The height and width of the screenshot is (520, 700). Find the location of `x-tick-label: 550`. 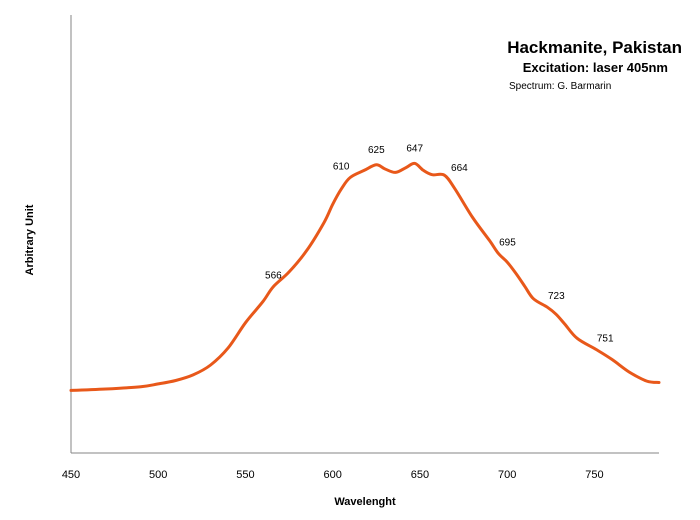

x-tick-label: 550 is located at coordinates (245, 475).